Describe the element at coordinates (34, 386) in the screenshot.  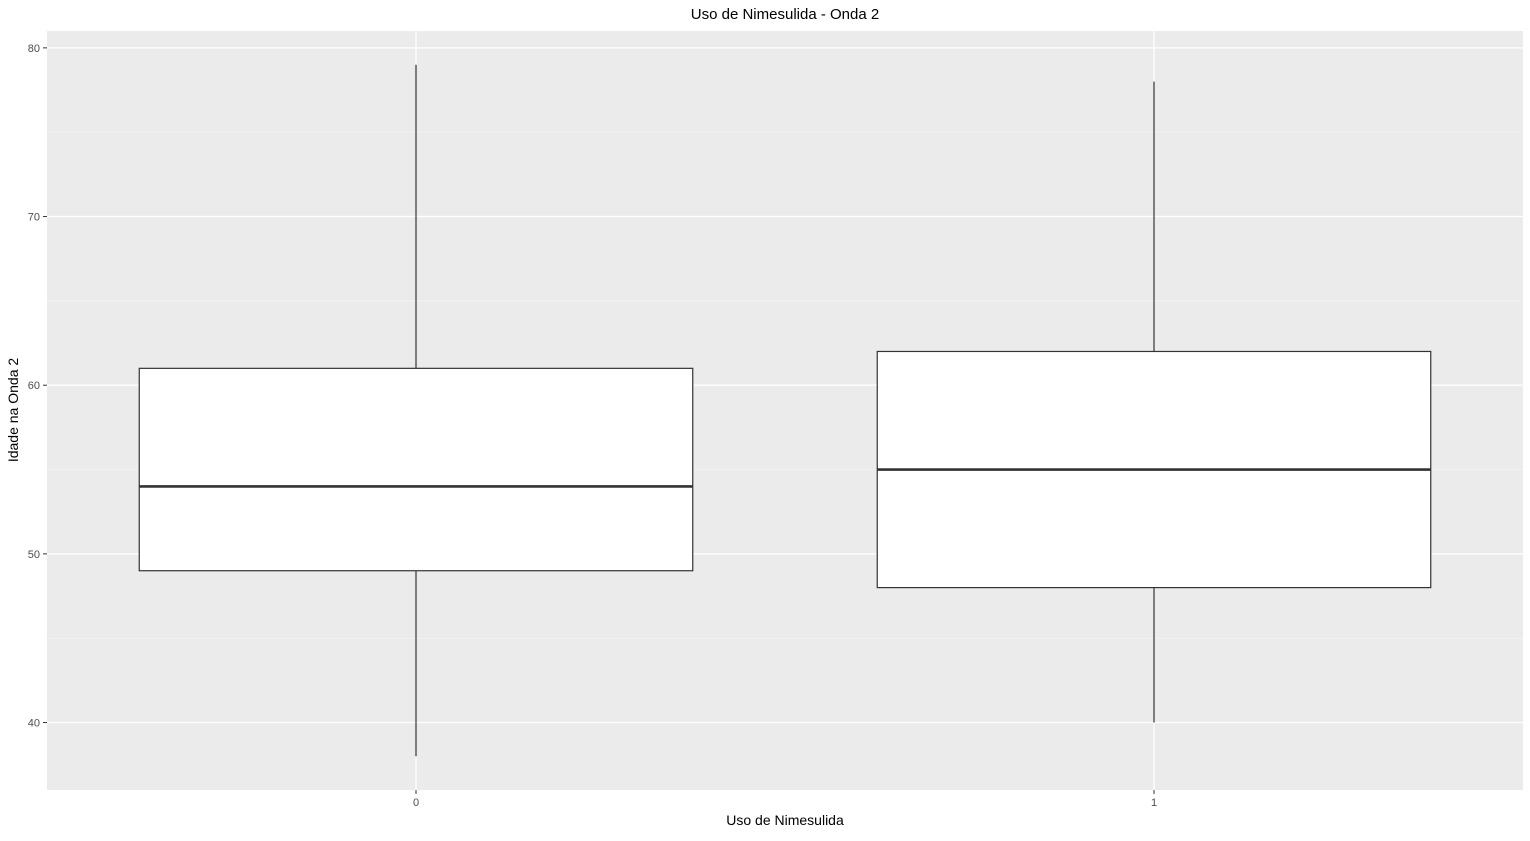
I see `y-tick-label: 60` at that location.